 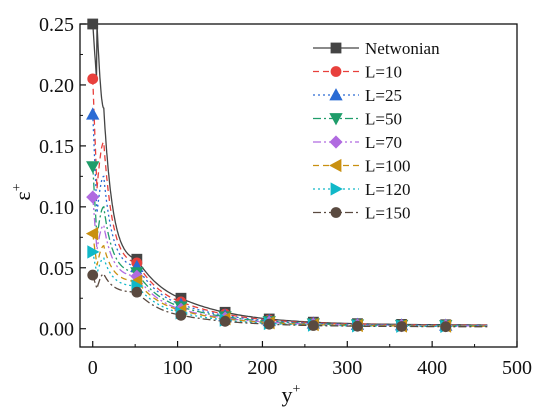 I want to click on x-tick-label: 300, so click(x=347, y=368).